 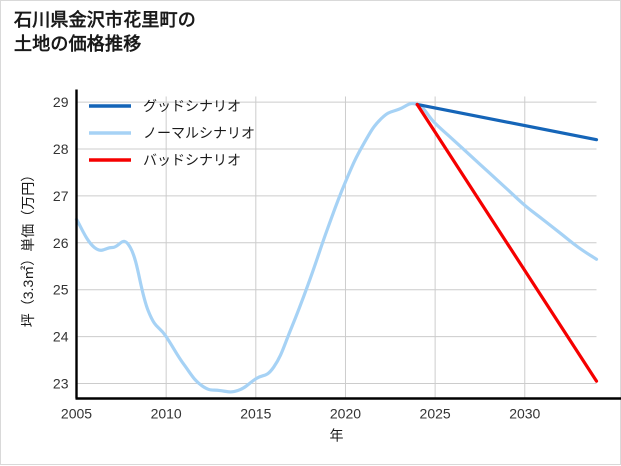 I want to click on legend-item: ノーマルシナリオ, so click(x=172, y=133).